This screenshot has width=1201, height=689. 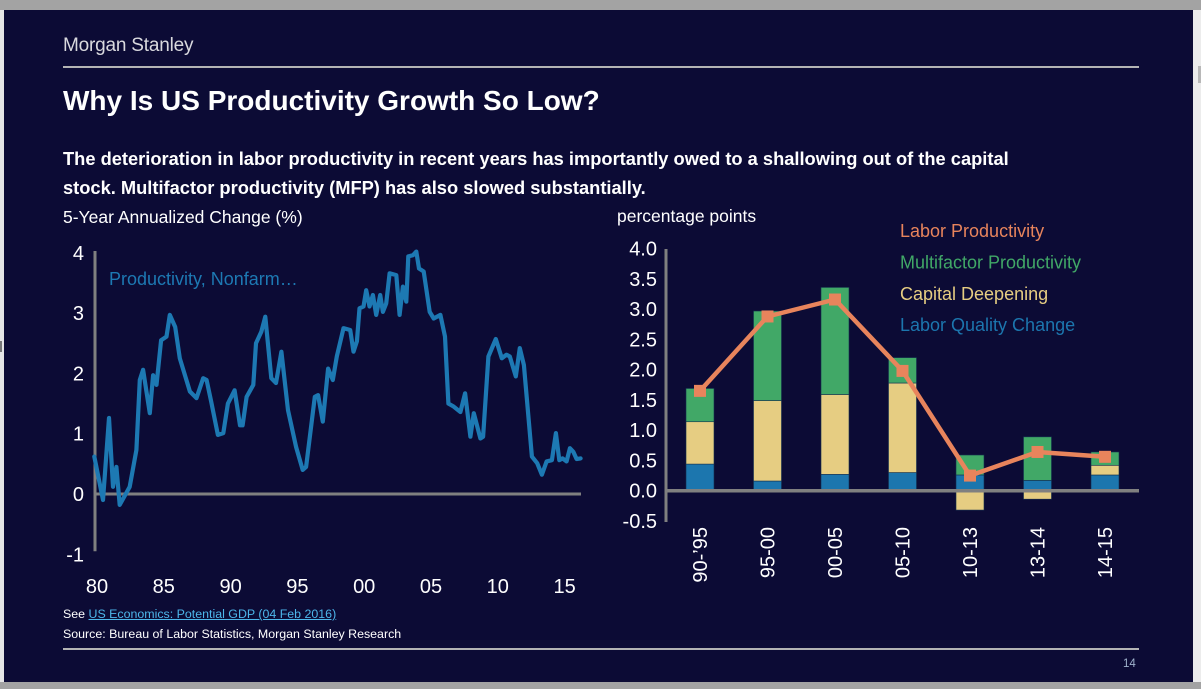 I want to click on legend-item: Capital Deepening, so click(x=974, y=294).